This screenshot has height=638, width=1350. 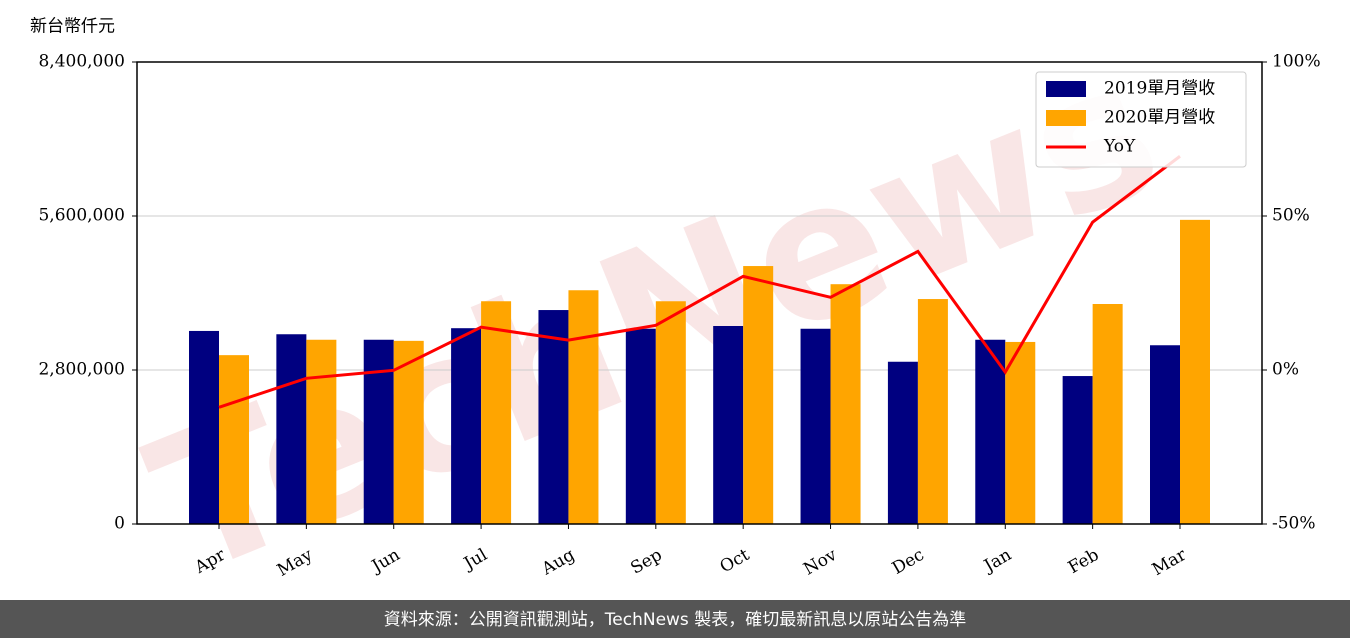 What do you see at coordinates (1285, 370) in the screenshot?
I see `y2-tick-label: 0%` at bounding box center [1285, 370].